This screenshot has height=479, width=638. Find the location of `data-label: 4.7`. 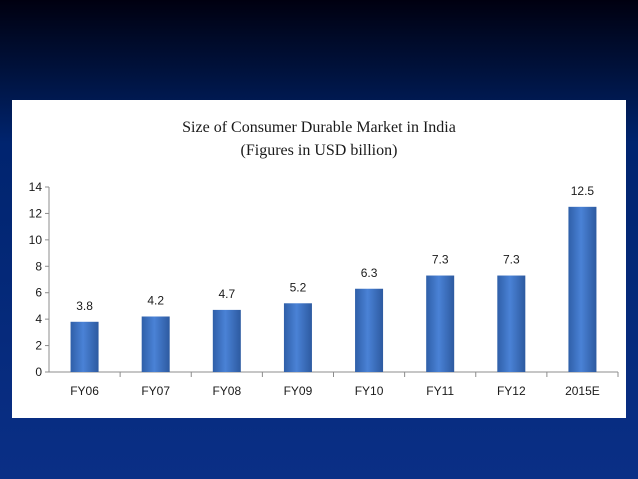

data-label: 4.7 is located at coordinates (226, 294).